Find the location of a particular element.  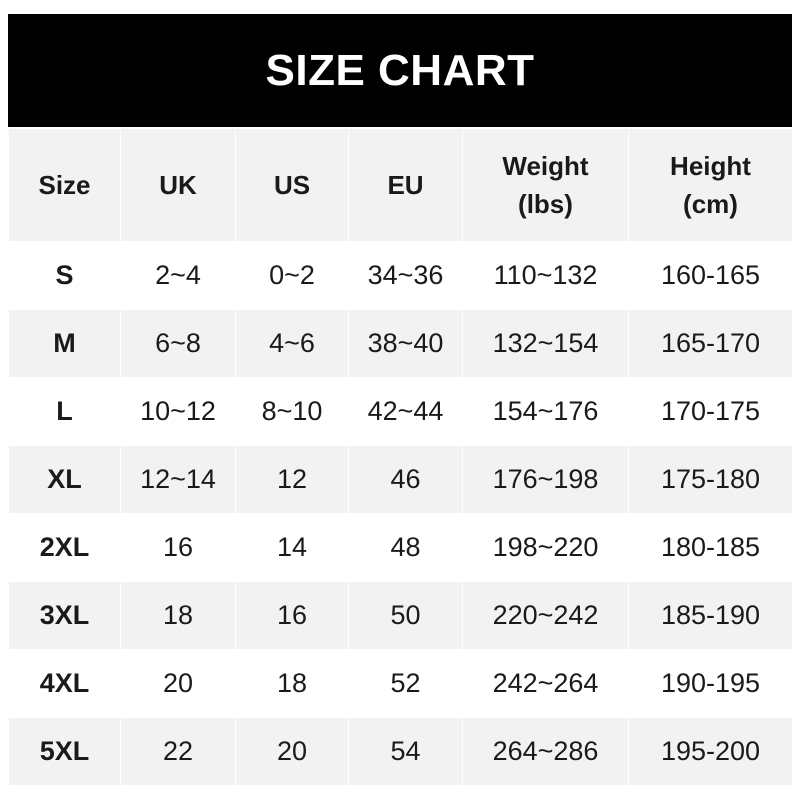

table-cell: 12~14 is located at coordinates (178, 479).